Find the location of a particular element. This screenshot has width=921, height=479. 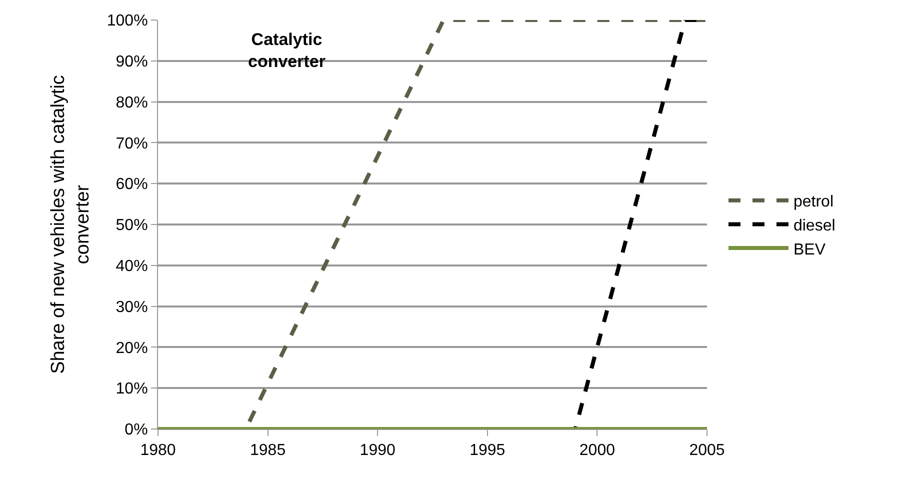

x-tick-label: 1990 is located at coordinates (378, 451).